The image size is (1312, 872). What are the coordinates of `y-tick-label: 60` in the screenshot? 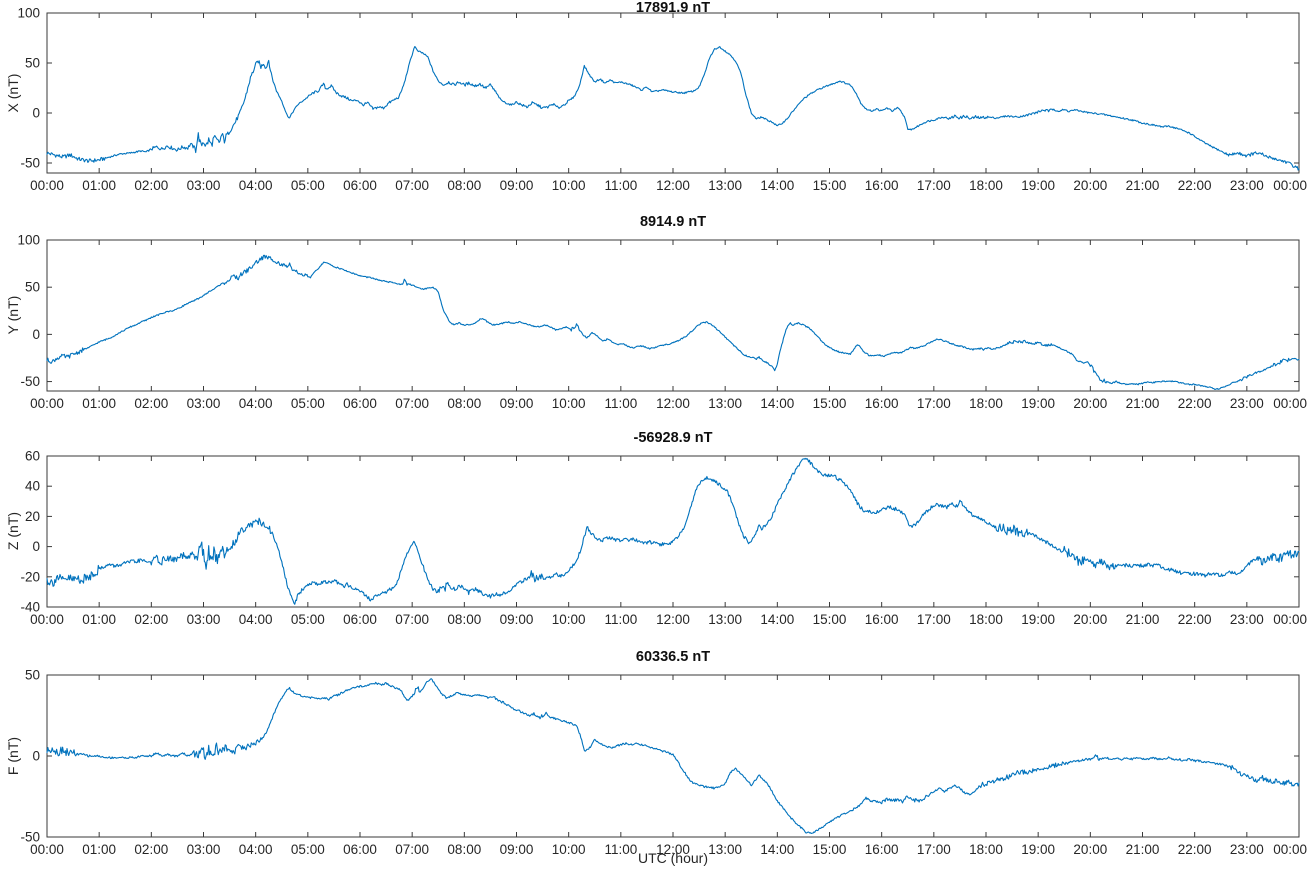 It's located at (32, 456).